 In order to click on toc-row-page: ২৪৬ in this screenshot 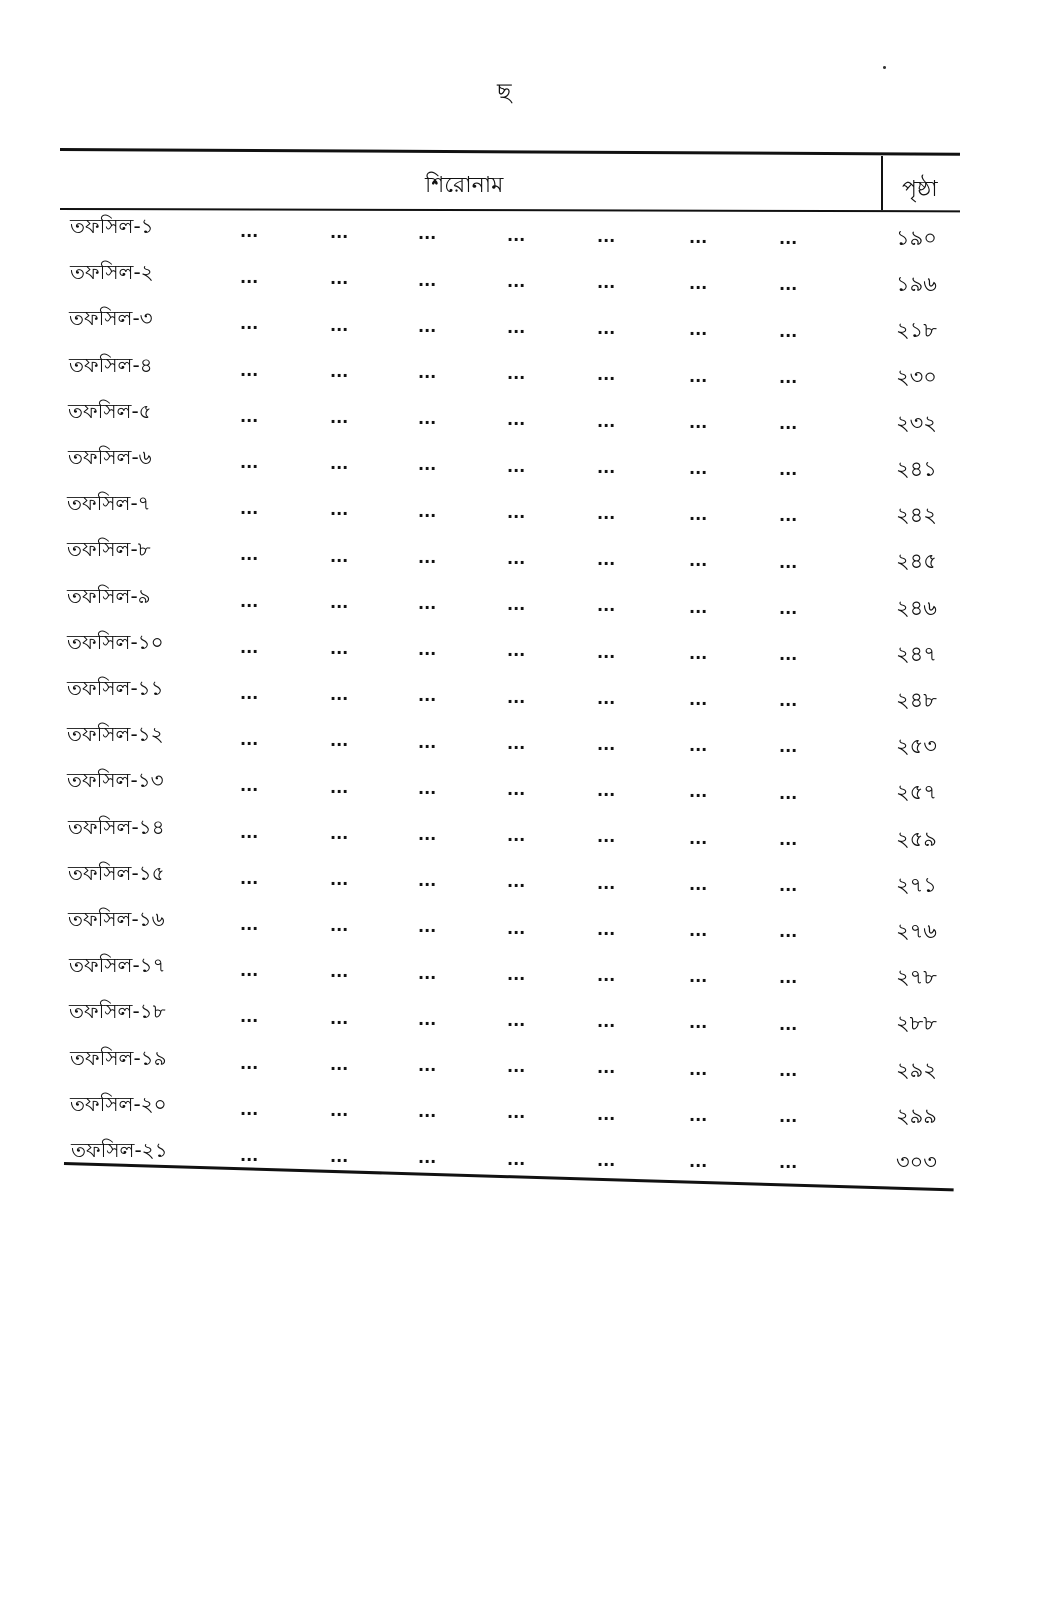, I will do `click(916, 607)`.